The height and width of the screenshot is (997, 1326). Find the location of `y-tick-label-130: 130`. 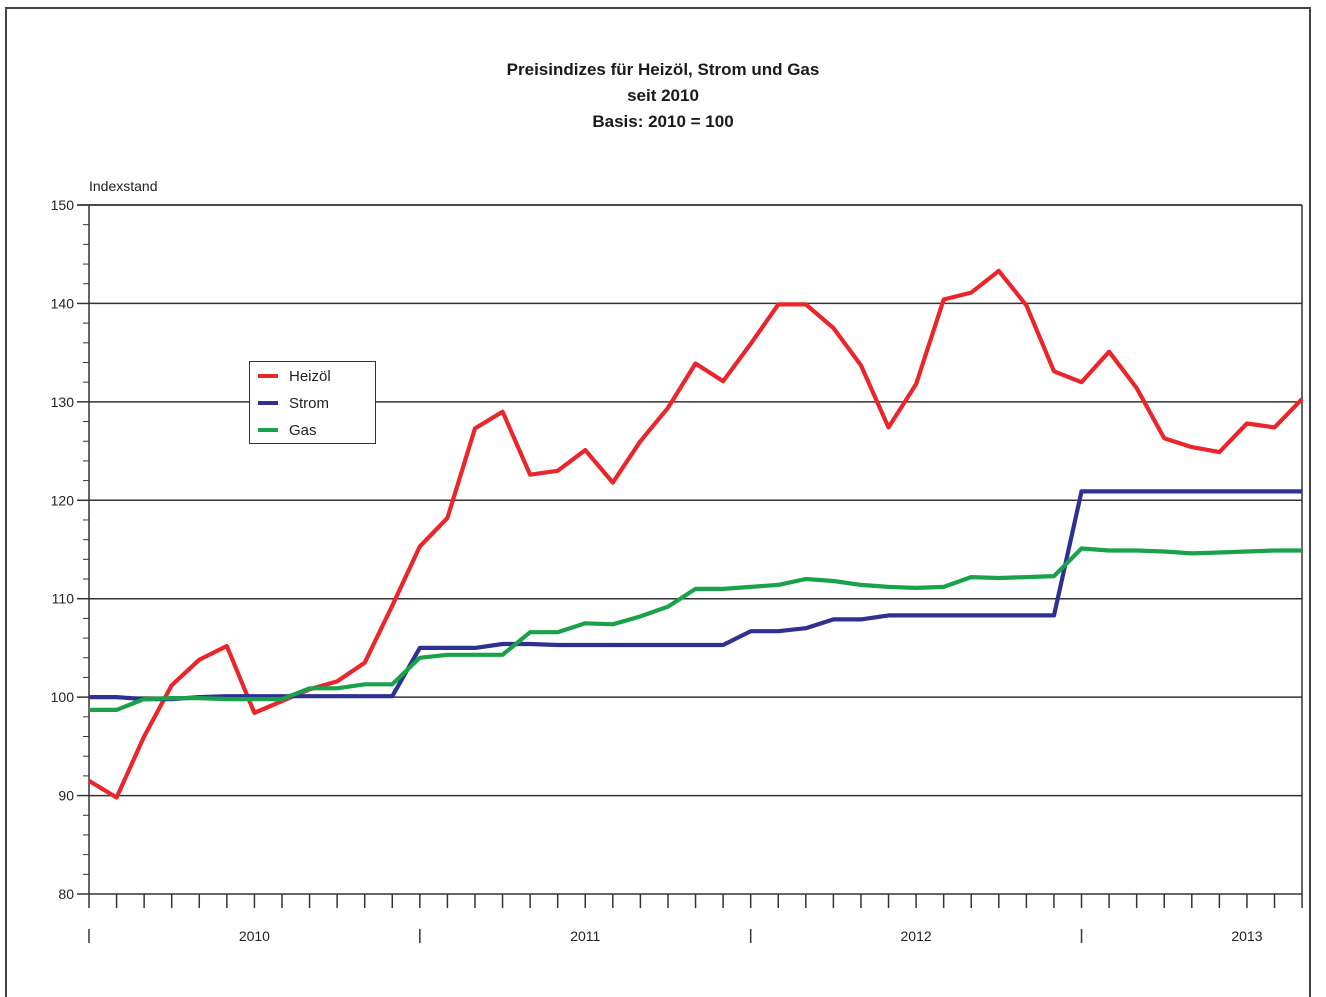

y-tick-label-130: 130 is located at coordinates (63, 402).